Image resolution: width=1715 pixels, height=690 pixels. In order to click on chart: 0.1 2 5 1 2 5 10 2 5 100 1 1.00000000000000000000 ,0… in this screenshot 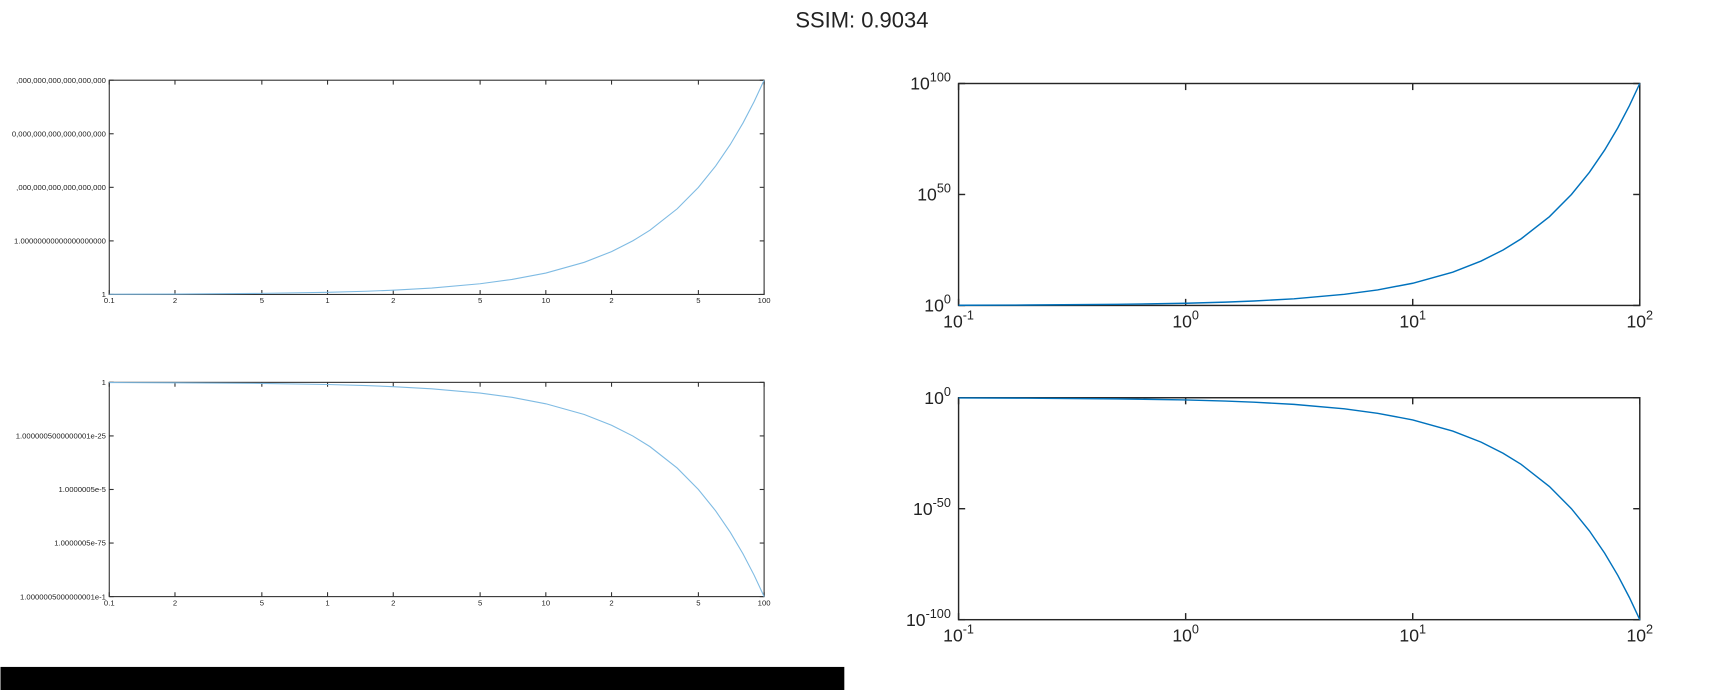, I will do `click(391, 190)`.